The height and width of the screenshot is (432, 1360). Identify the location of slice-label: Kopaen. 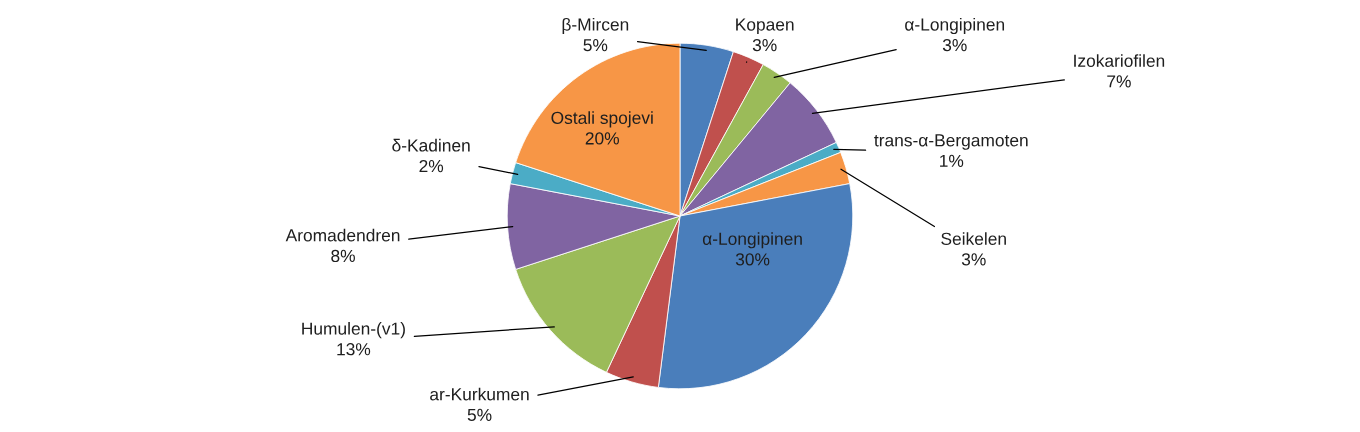
(765, 26).